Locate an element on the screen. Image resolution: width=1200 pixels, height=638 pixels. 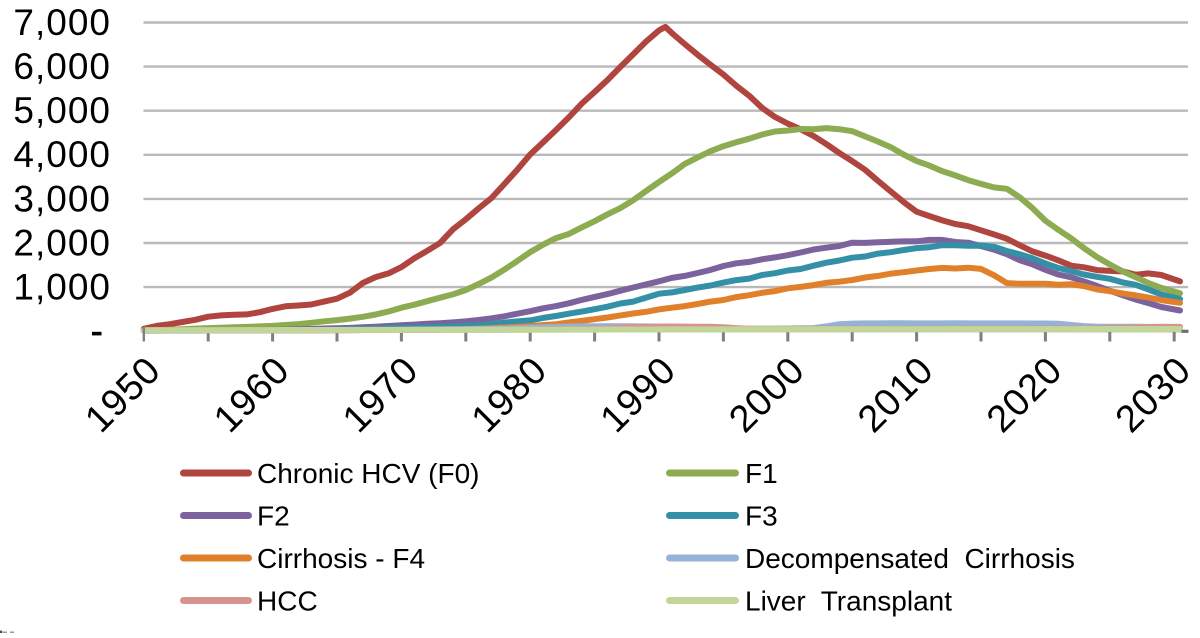
svg-text: 4,000 is located at coordinates (62, 154).